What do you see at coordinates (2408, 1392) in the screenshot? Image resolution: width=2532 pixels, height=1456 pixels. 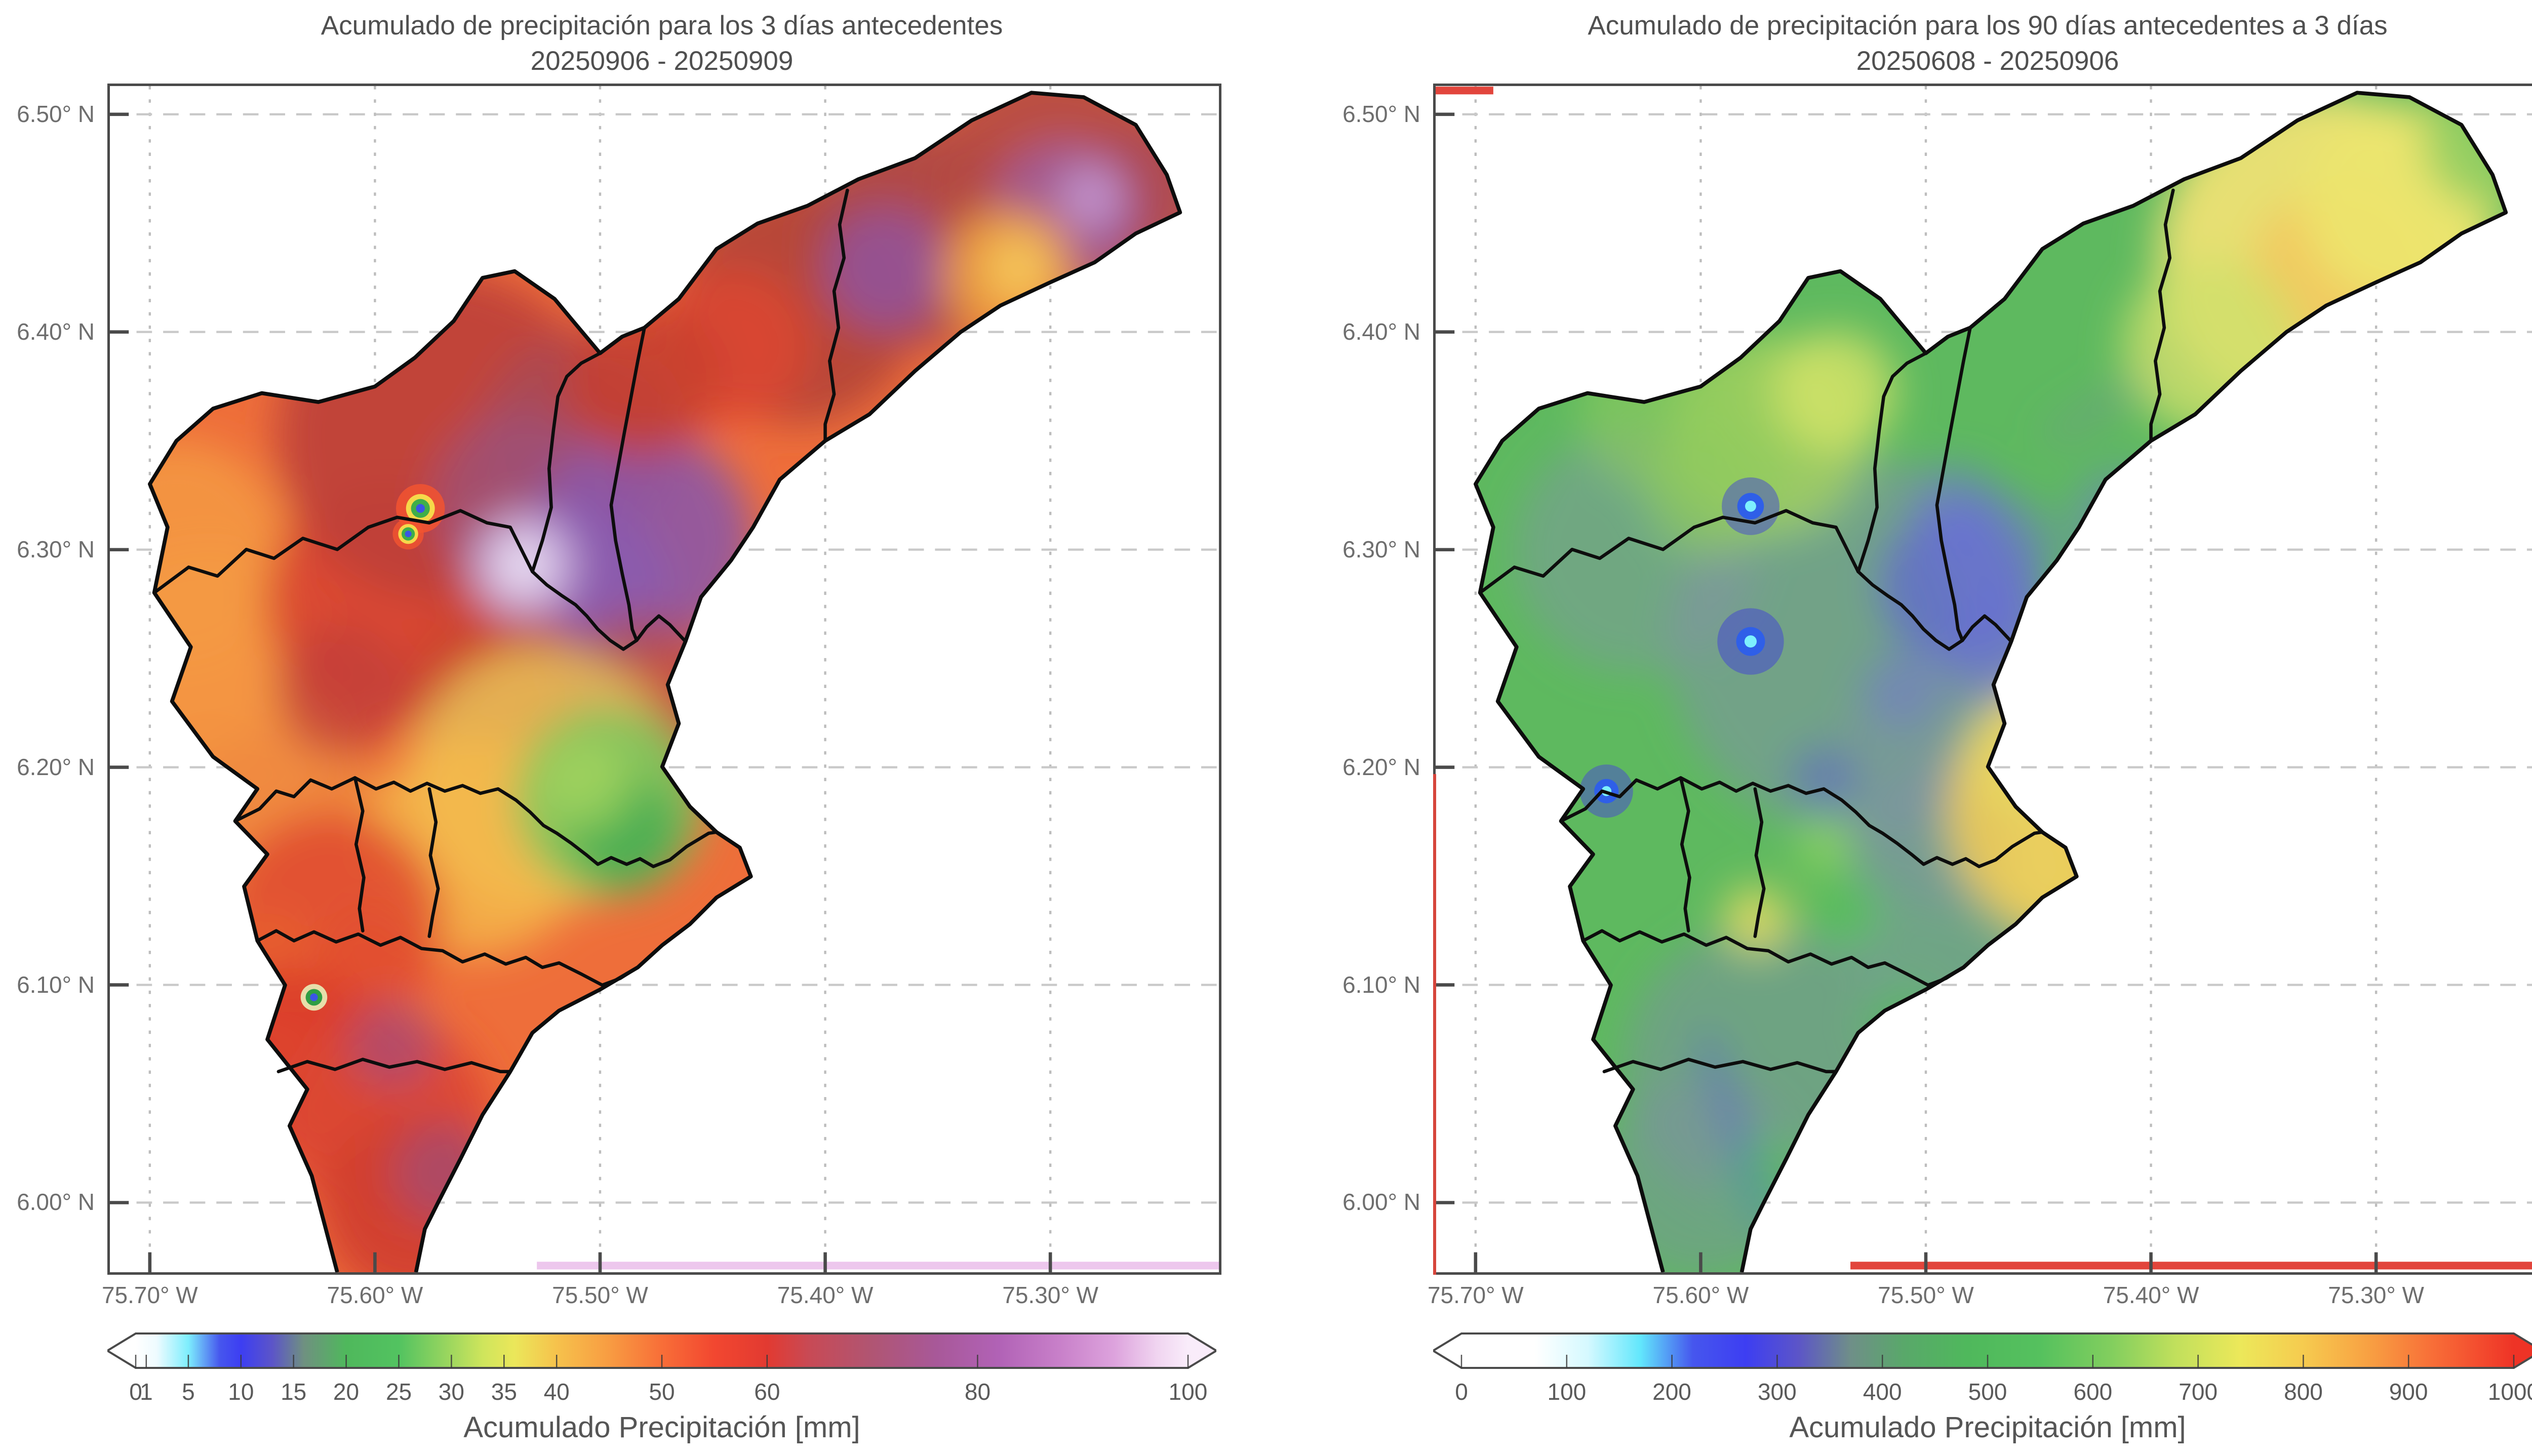 I see `colorbar-tick-label: 900` at bounding box center [2408, 1392].